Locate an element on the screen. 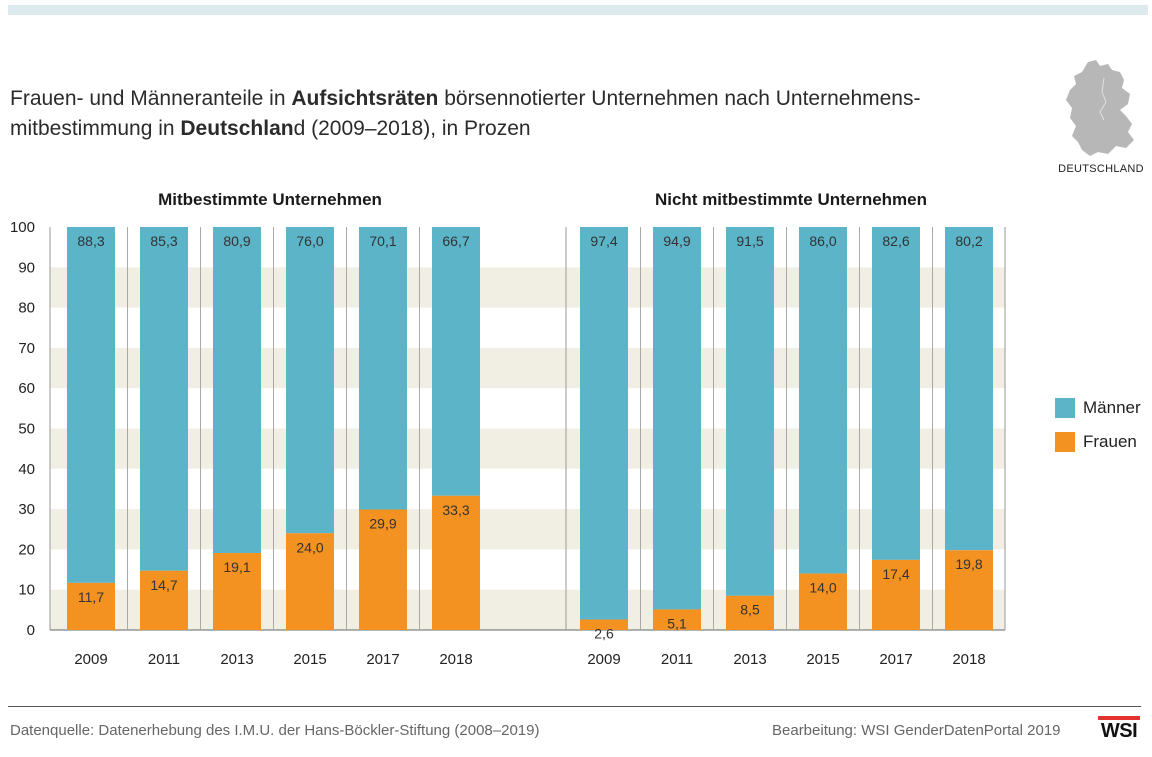  country-label: DEUTSCHLAND is located at coordinates (1101, 169).